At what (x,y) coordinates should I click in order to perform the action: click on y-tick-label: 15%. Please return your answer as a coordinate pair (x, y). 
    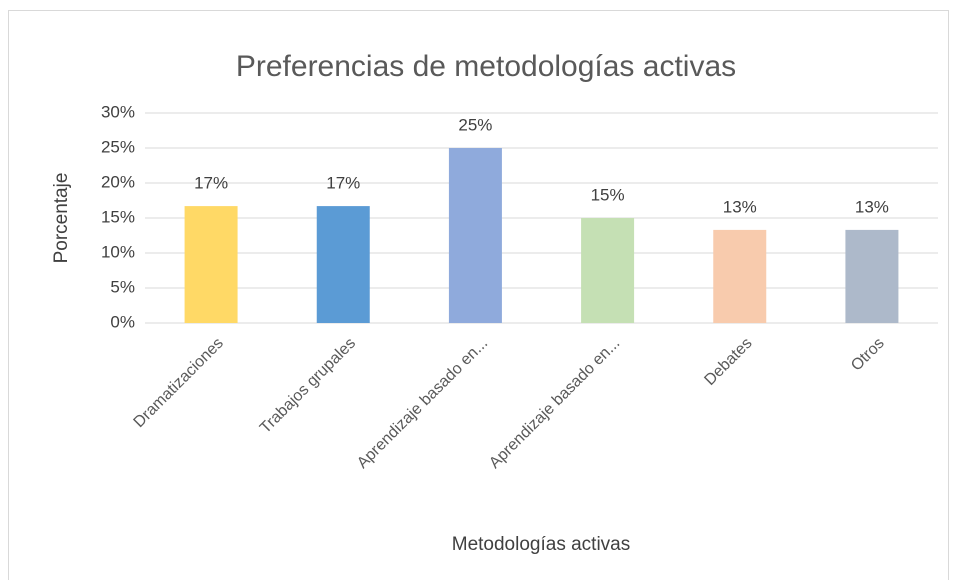
    Looking at the image, I should click on (118, 216).